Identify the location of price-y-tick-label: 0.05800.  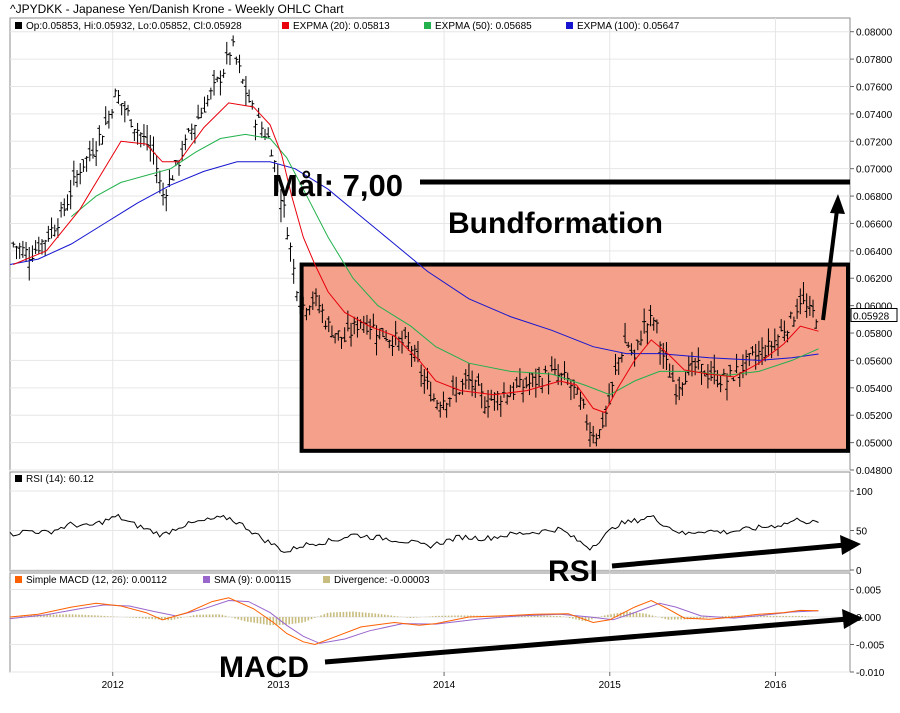
(874, 334).